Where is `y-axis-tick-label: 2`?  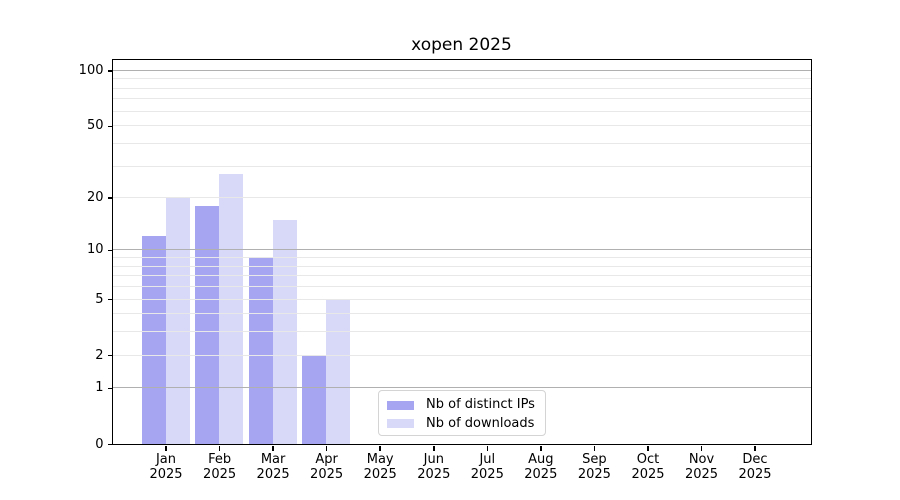
y-axis-tick-label: 2 is located at coordinates (99, 355).